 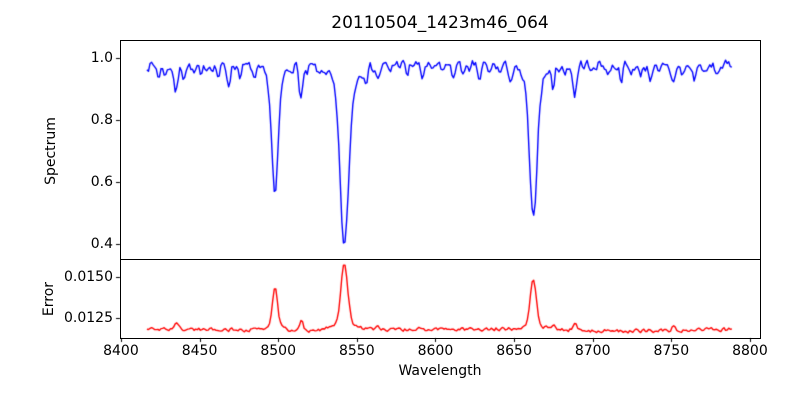 What do you see at coordinates (671, 351) in the screenshot?
I see `x-tick-label: 8750` at bounding box center [671, 351].